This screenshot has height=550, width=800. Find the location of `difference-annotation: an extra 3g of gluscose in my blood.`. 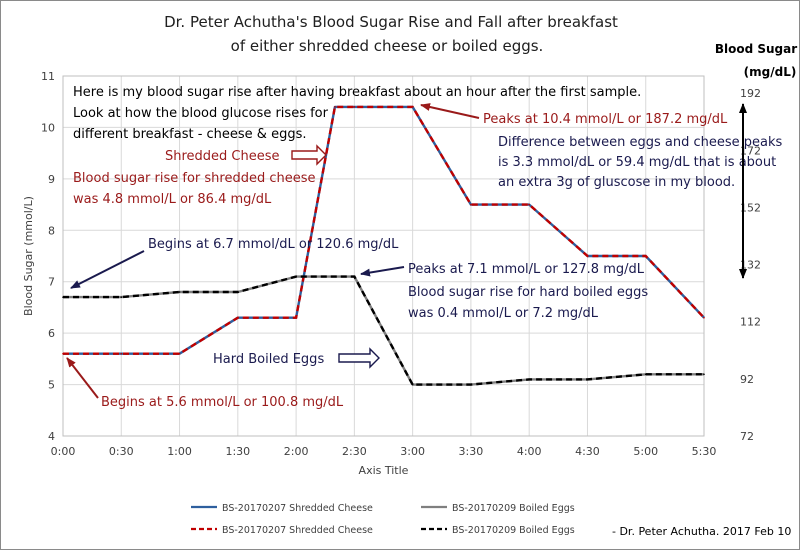

difference-annotation: an extra 3g of gluscose in my blood. is located at coordinates (616, 182).